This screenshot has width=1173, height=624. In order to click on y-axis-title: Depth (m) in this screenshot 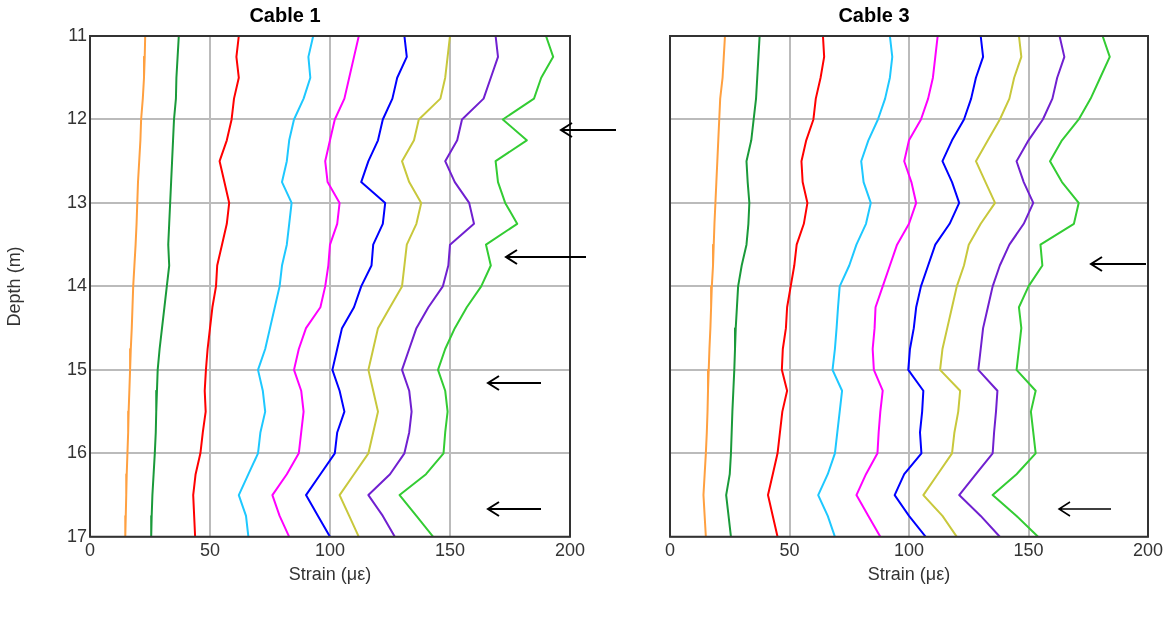, I will do `click(13, 286)`.